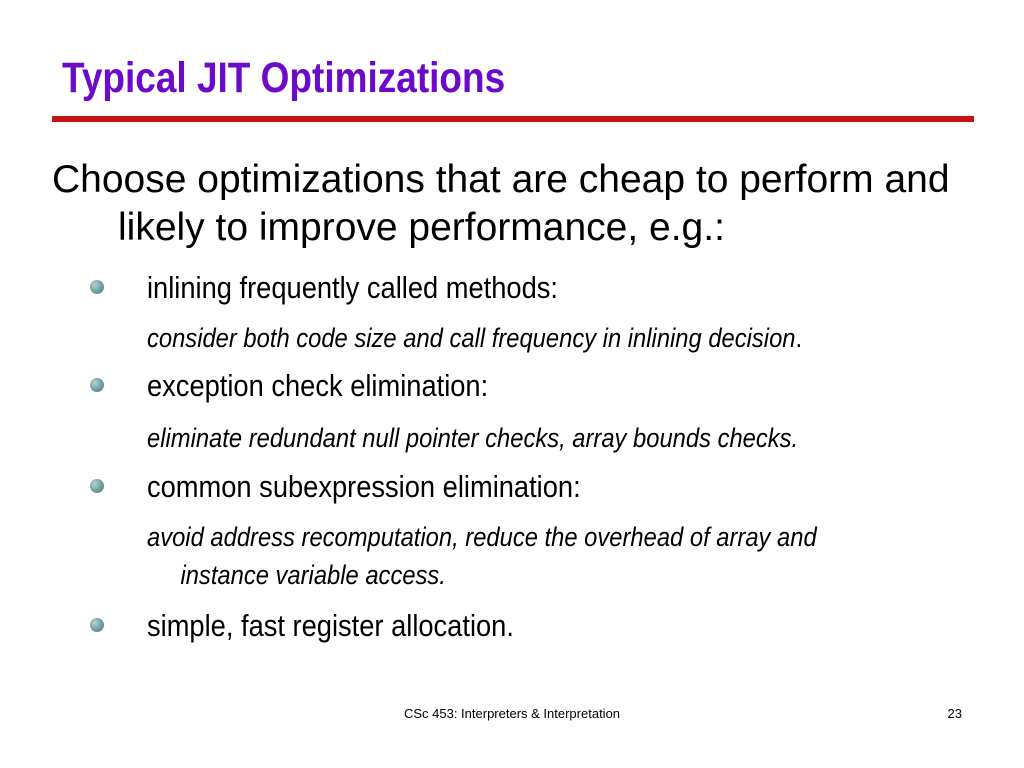 The height and width of the screenshot is (768, 1024). What do you see at coordinates (313, 575) in the screenshot?
I see `note-line-continued: instance variable access.` at bounding box center [313, 575].